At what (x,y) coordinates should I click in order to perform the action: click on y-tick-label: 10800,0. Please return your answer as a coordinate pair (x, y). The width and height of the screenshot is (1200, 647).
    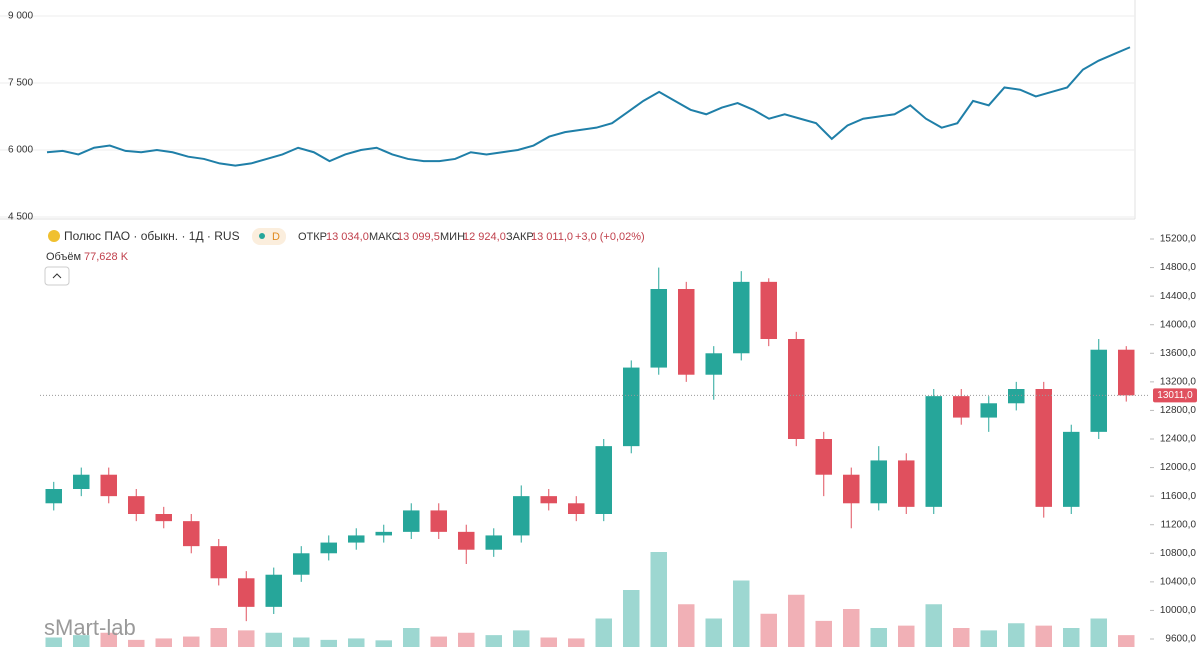
    Looking at the image, I should click on (1178, 553).